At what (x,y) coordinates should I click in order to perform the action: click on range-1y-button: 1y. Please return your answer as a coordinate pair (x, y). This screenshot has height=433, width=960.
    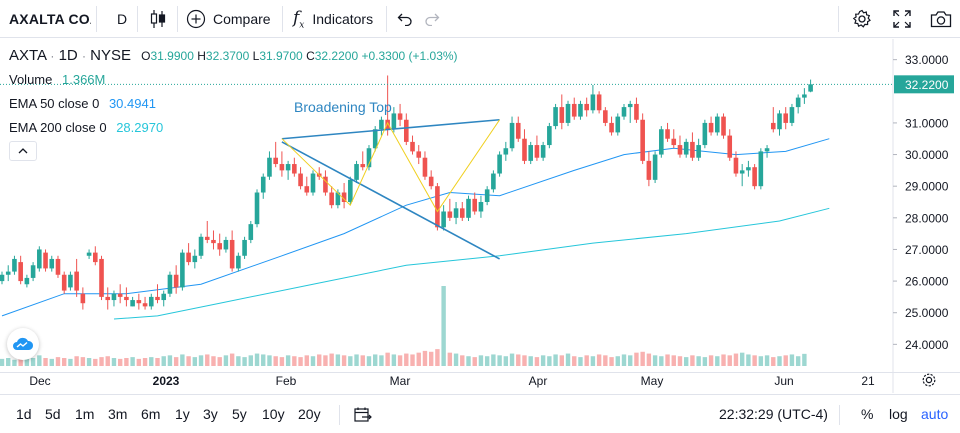
    Looking at the image, I should click on (182, 414).